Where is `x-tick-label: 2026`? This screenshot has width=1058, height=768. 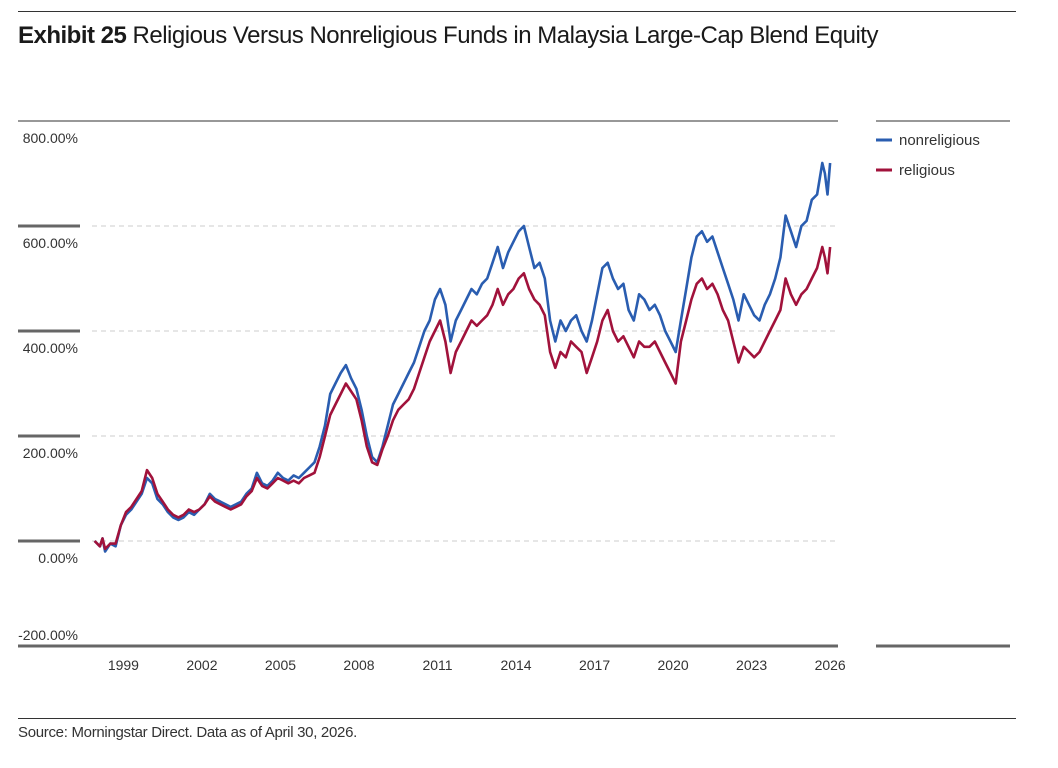 x-tick-label: 2026 is located at coordinates (830, 665).